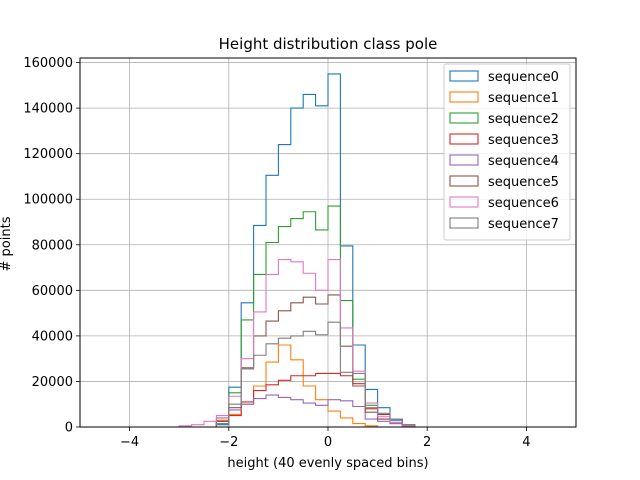  Describe the element at coordinates (7, 243) in the screenshot. I see `y-axis-label: # points` at that location.